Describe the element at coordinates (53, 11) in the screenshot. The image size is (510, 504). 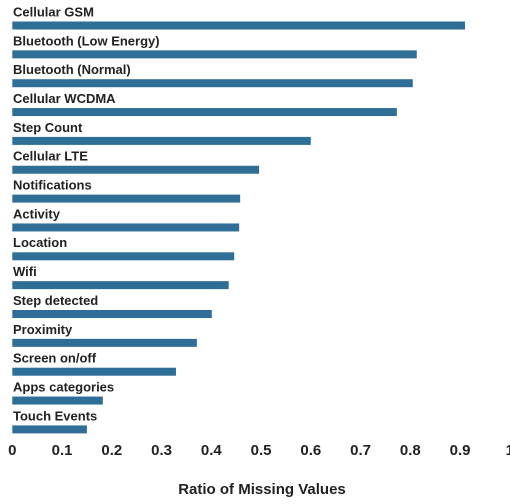
I see `y-tick-label: Cellular GSM` at that location.